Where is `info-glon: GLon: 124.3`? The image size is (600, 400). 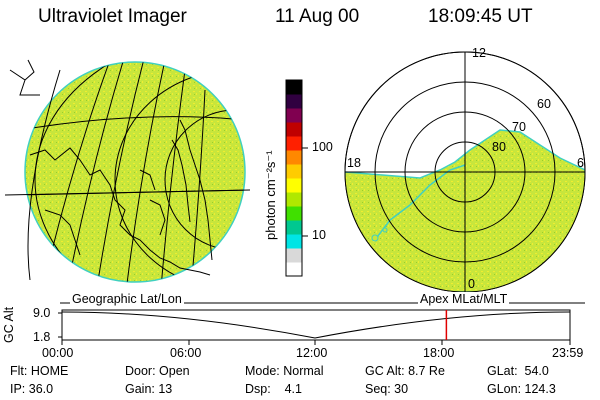 info-glon: GLon: 124.3 is located at coordinates (521, 389).